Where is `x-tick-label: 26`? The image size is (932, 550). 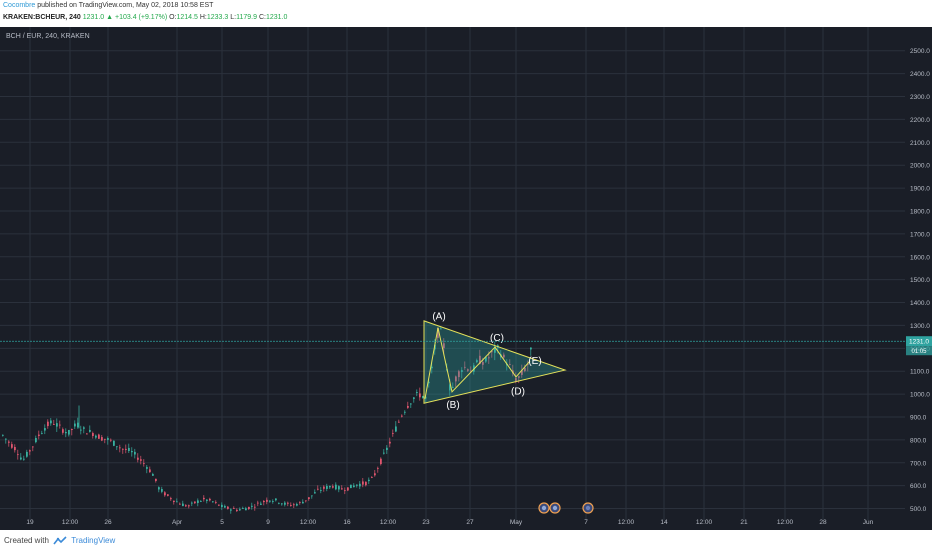 x-tick-label: 26 is located at coordinates (108, 522).